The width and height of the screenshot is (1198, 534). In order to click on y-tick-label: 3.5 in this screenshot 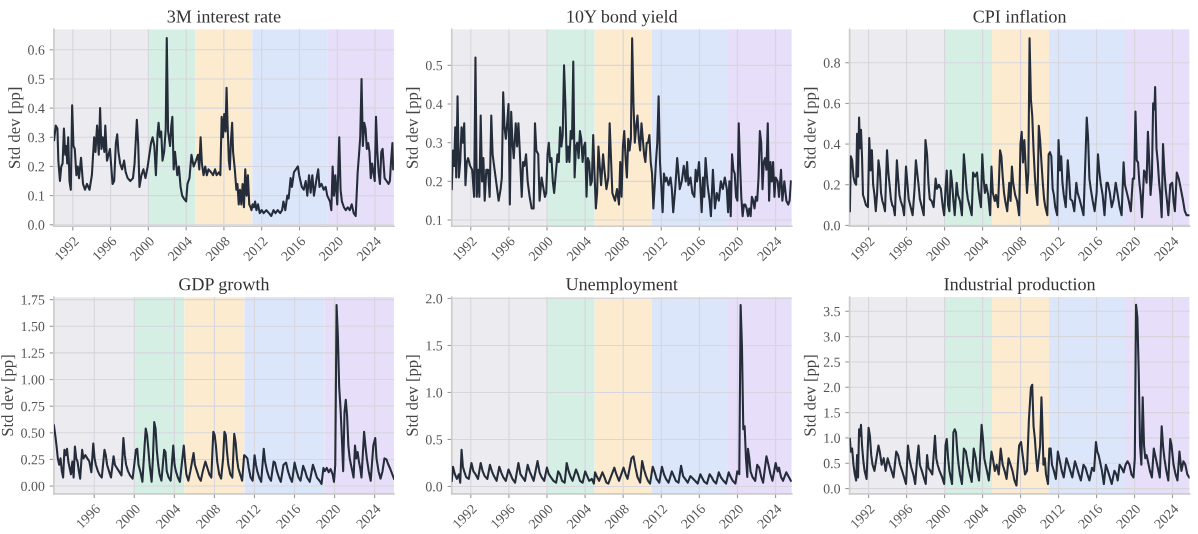, I will do `click(832, 311)`.